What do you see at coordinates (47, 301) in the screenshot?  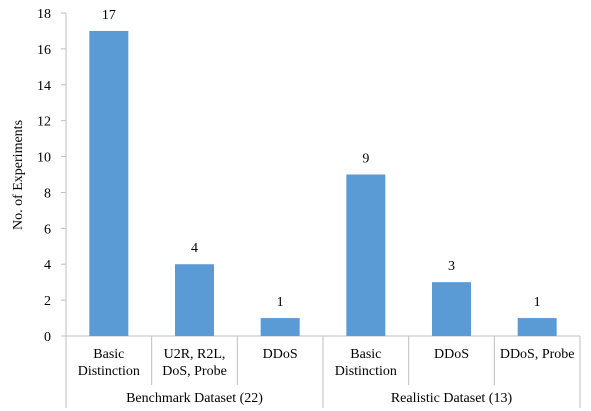 I see `y-tick-label: 2` at bounding box center [47, 301].